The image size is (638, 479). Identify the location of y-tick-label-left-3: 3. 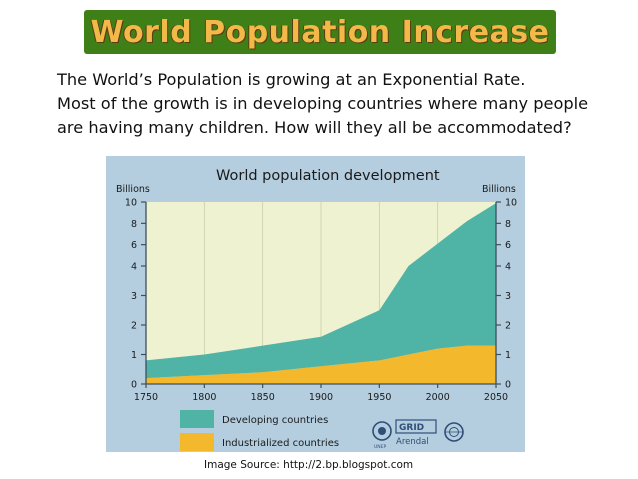
(134, 296).